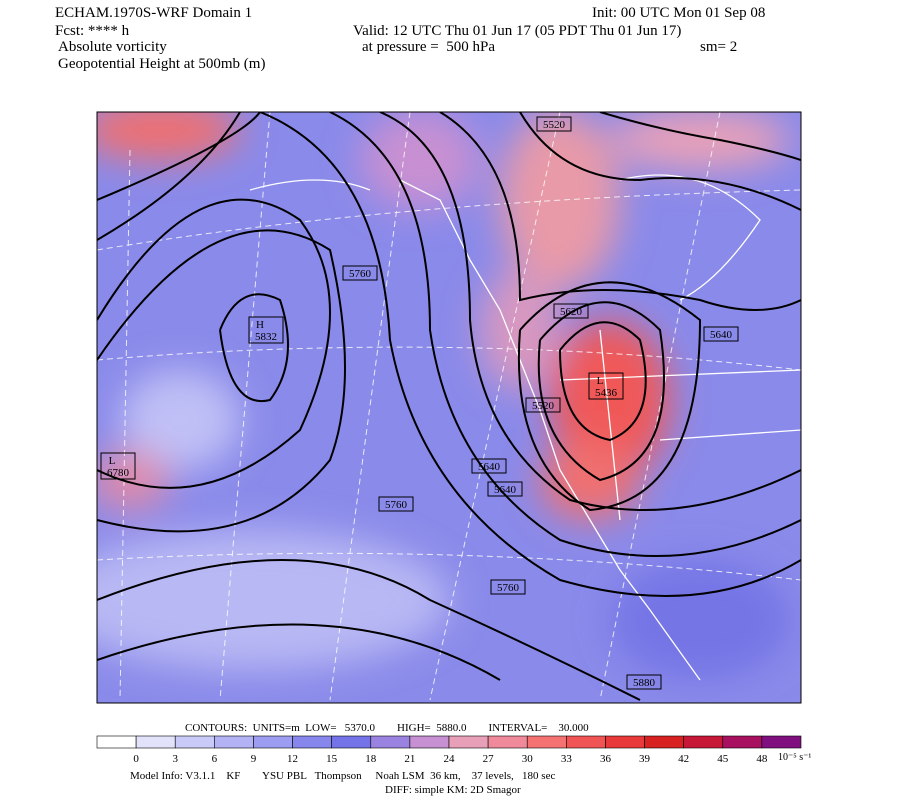 Image resolution: width=900 pixels, height=800 pixels. I want to click on diff-info: DIFF: simple KM: 2D Smagor, so click(453, 790).